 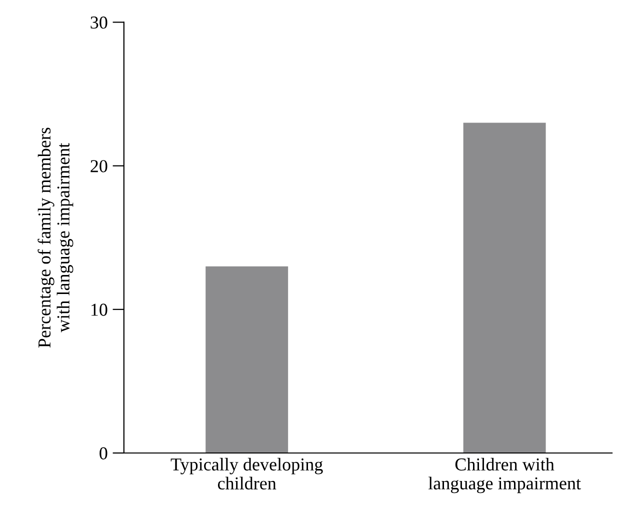 What do you see at coordinates (246, 474) in the screenshot?
I see `x-tick-label: Typically developing children` at bounding box center [246, 474].